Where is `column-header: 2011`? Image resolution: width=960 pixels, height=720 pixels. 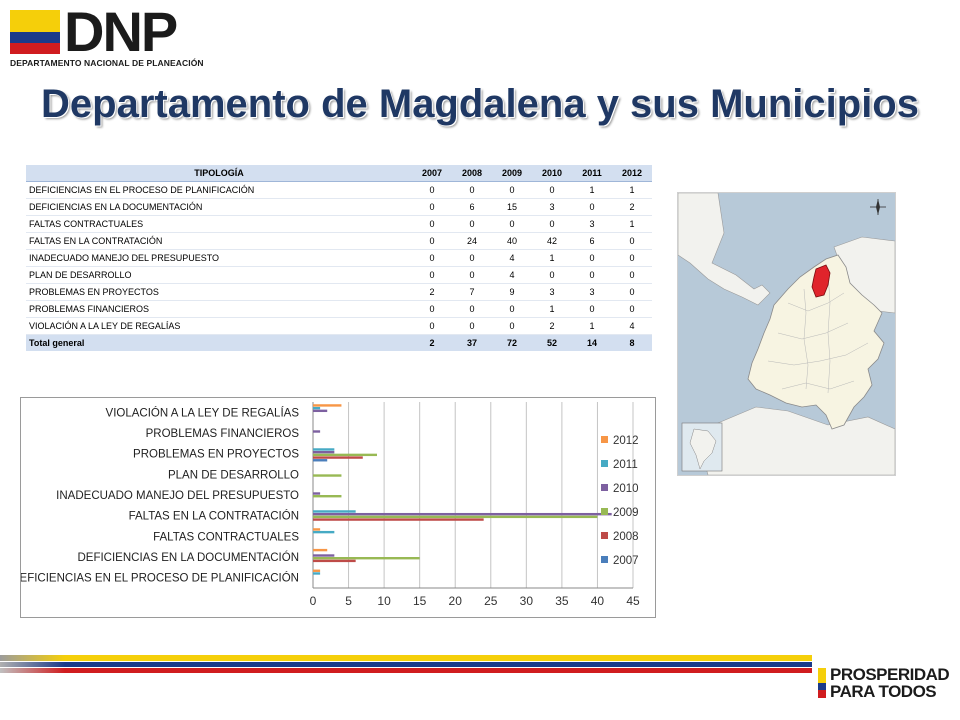 column-header: 2011 is located at coordinates (592, 173).